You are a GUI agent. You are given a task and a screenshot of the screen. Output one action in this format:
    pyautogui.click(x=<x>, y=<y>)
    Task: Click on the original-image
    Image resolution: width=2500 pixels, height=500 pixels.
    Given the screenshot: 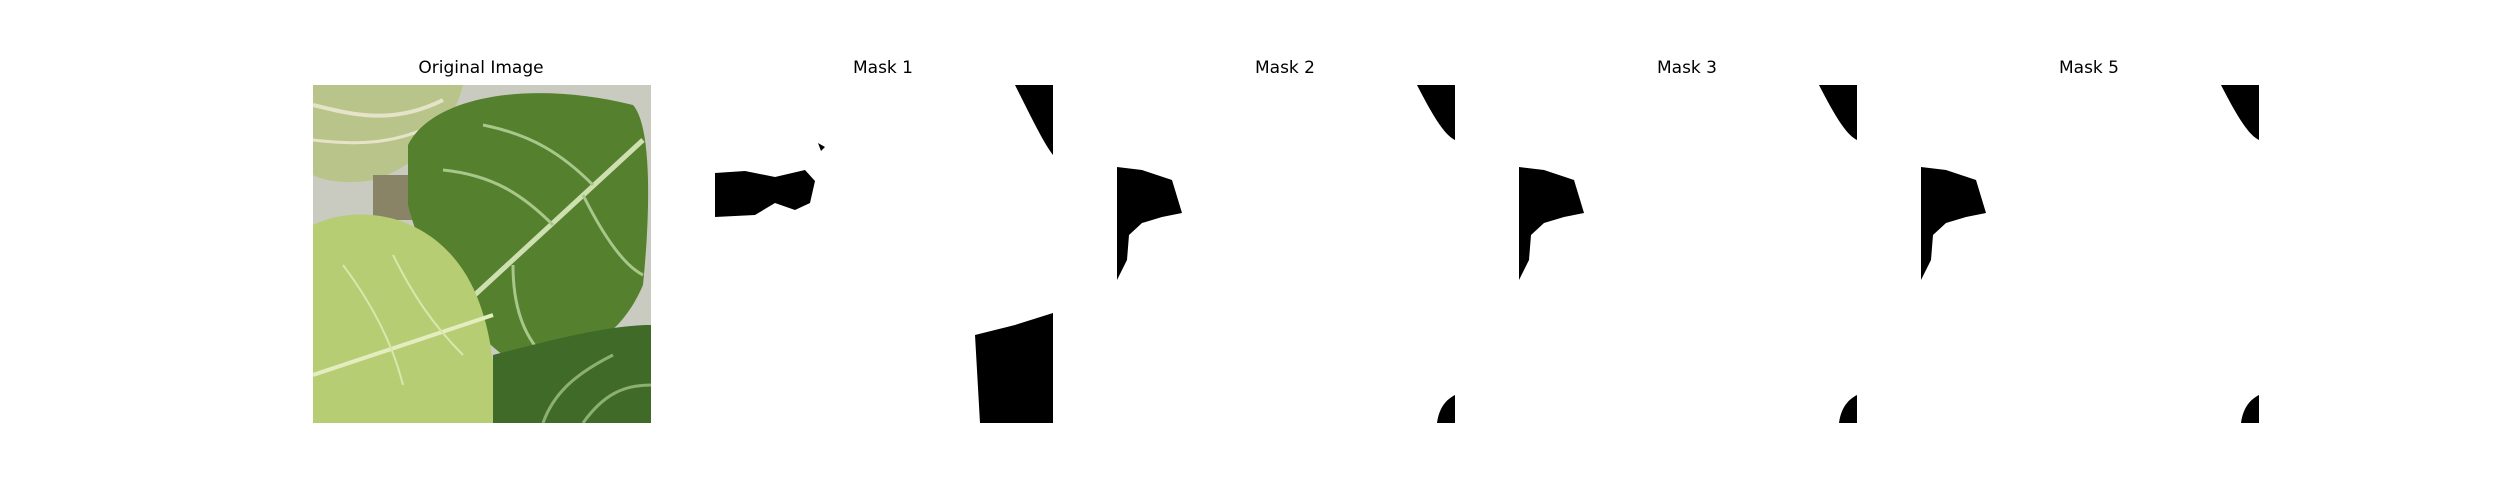 What is the action you would take?
    pyautogui.click(x=482, y=254)
    